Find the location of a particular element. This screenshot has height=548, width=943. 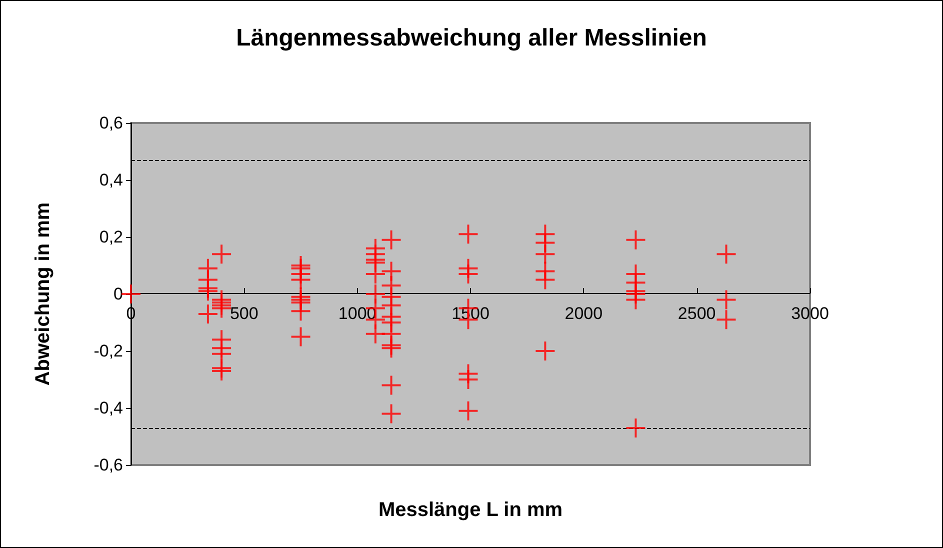

y-tick-label: -0,4 is located at coordinates (108, 408).